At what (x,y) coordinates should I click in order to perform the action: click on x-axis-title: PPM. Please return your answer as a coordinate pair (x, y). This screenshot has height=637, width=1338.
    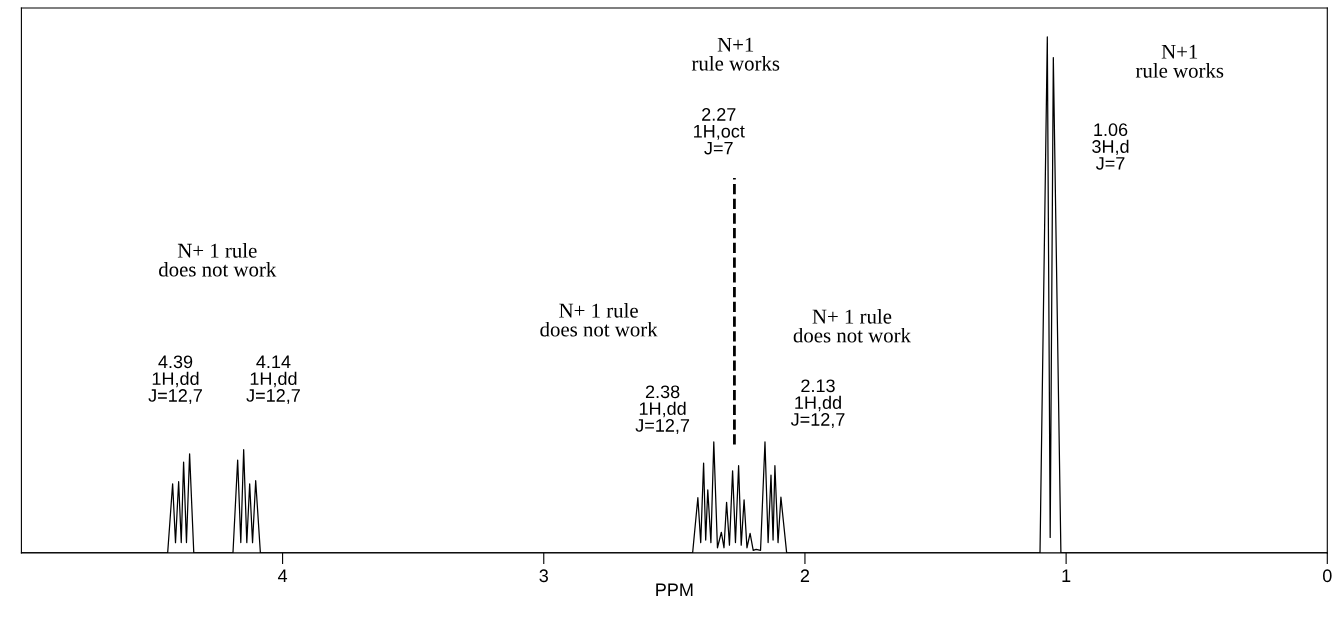
    Looking at the image, I should click on (674, 590).